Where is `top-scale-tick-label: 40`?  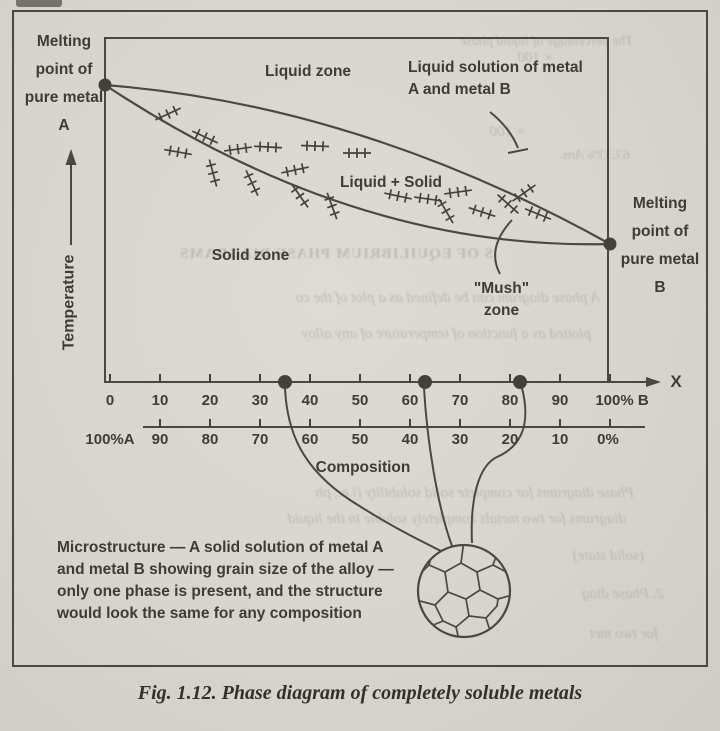
top-scale-tick-label: 40 is located at coordinates (310, 400).